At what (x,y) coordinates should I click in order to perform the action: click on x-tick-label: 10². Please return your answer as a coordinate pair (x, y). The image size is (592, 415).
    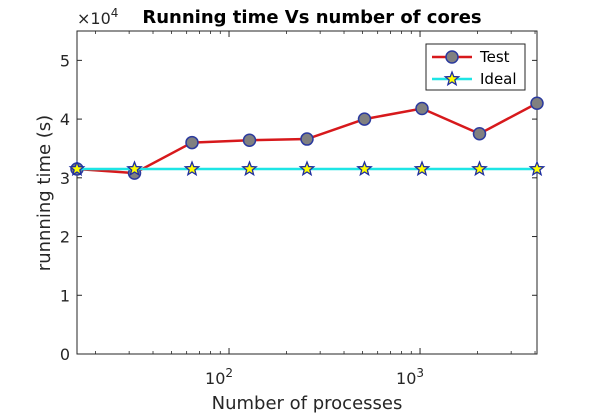
    Looking at the image, I should click on (219, 377).